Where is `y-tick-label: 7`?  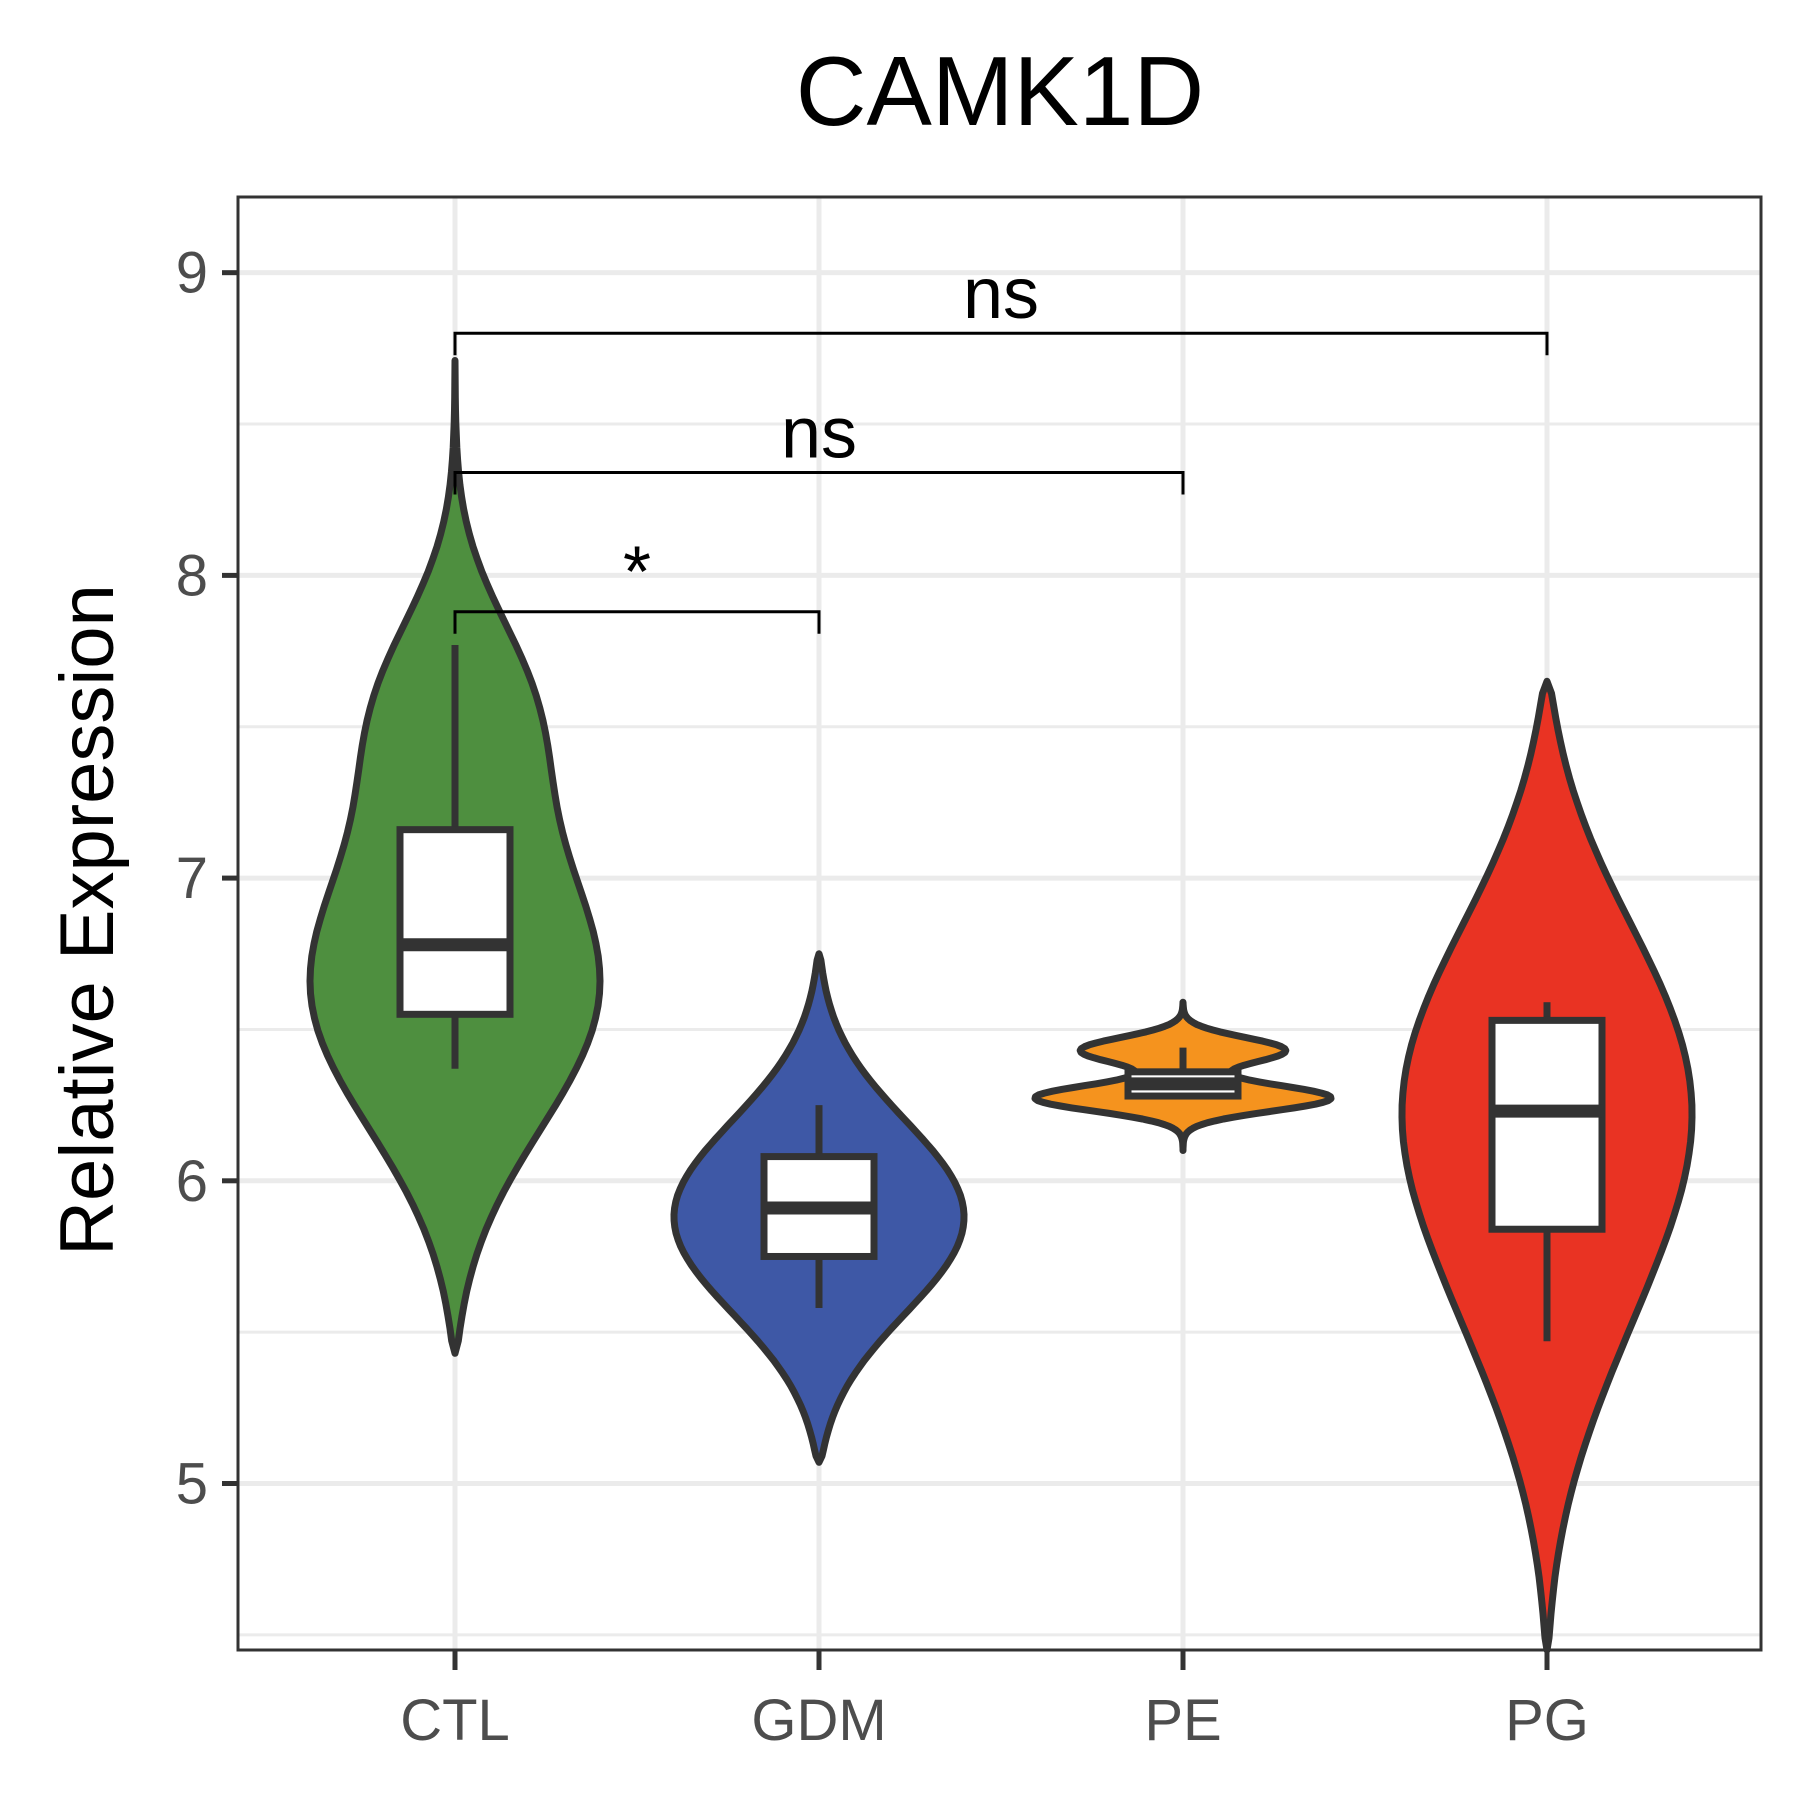 y-tick-label: 7 is located at coordinates (192, 878).